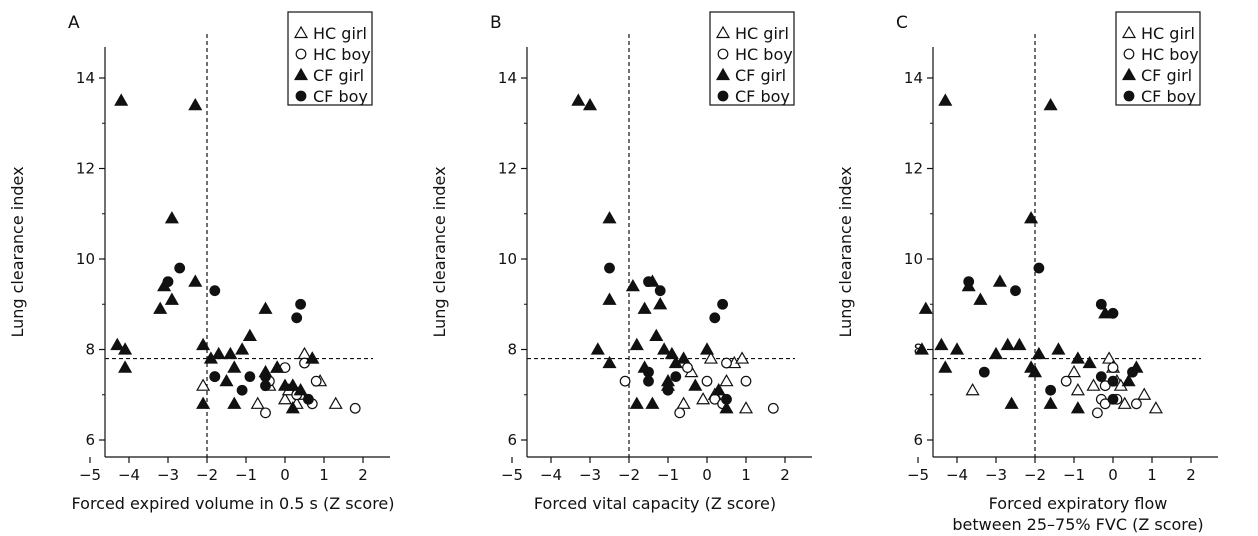  What do you see at coordinates (1078, 503) in the screenshot?
I see `x-axis-label: Forced expiratory flow` at bounding box center [1078, 503].